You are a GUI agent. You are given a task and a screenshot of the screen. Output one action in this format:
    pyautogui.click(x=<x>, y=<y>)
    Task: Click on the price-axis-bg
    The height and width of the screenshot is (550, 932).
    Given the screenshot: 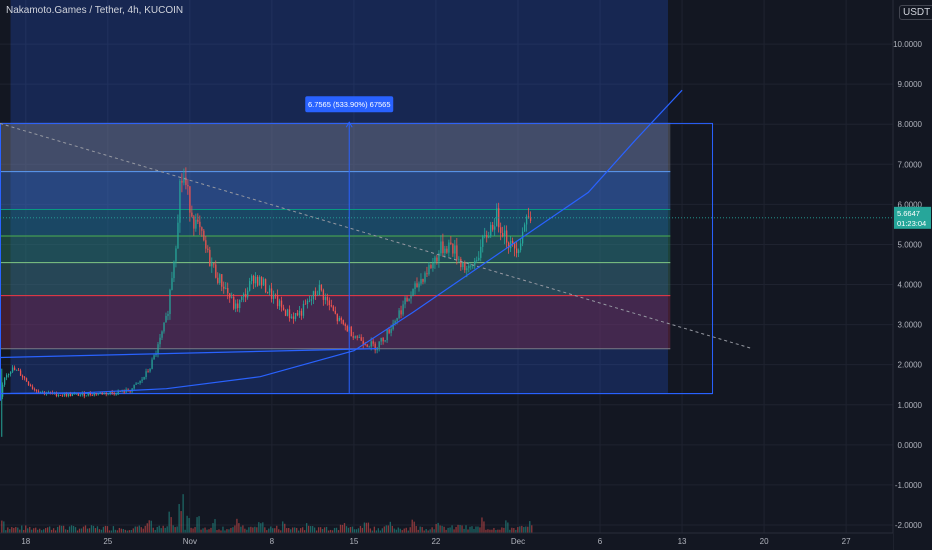 What is the action you would take?
    pyautogui.click(x=912, y=275)
    